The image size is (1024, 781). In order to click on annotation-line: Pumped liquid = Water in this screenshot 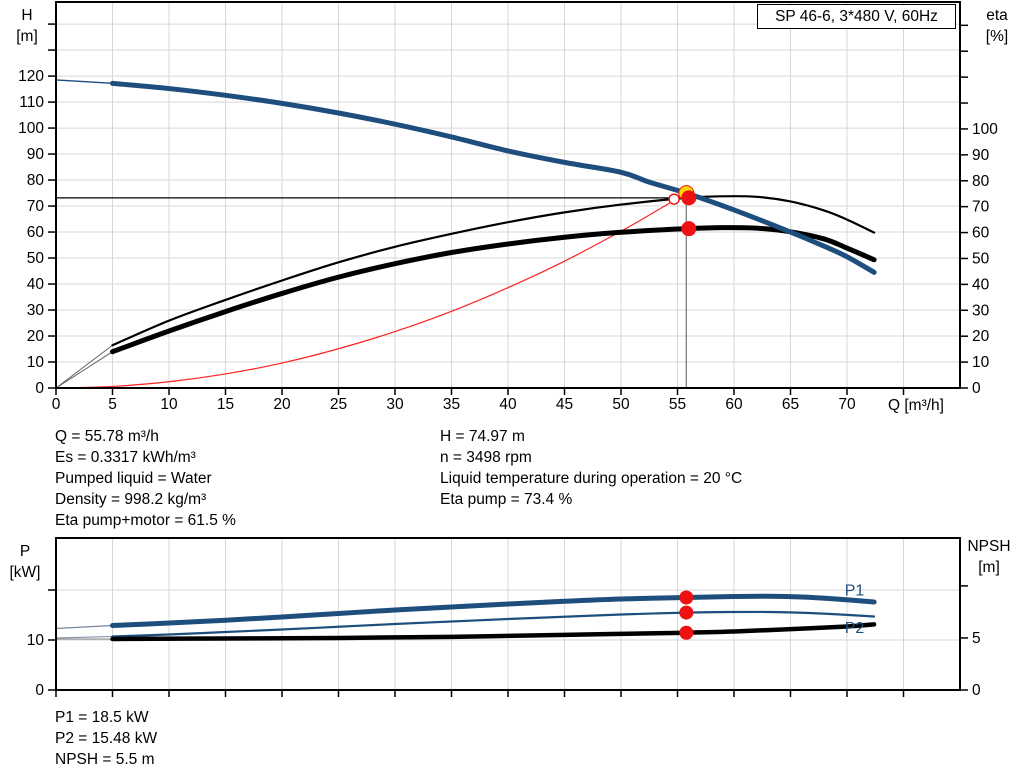, I will do `click(133, 478)`.